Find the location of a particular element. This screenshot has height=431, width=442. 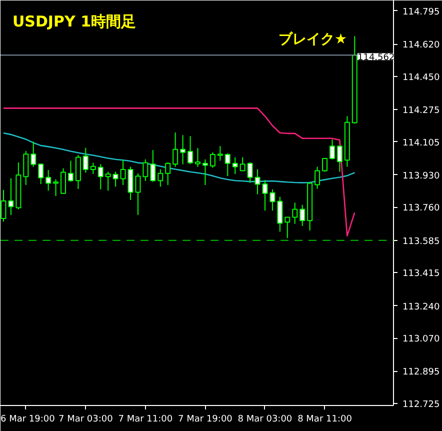

y-tick-label: 114.105 is located at coordinates (421, 143).